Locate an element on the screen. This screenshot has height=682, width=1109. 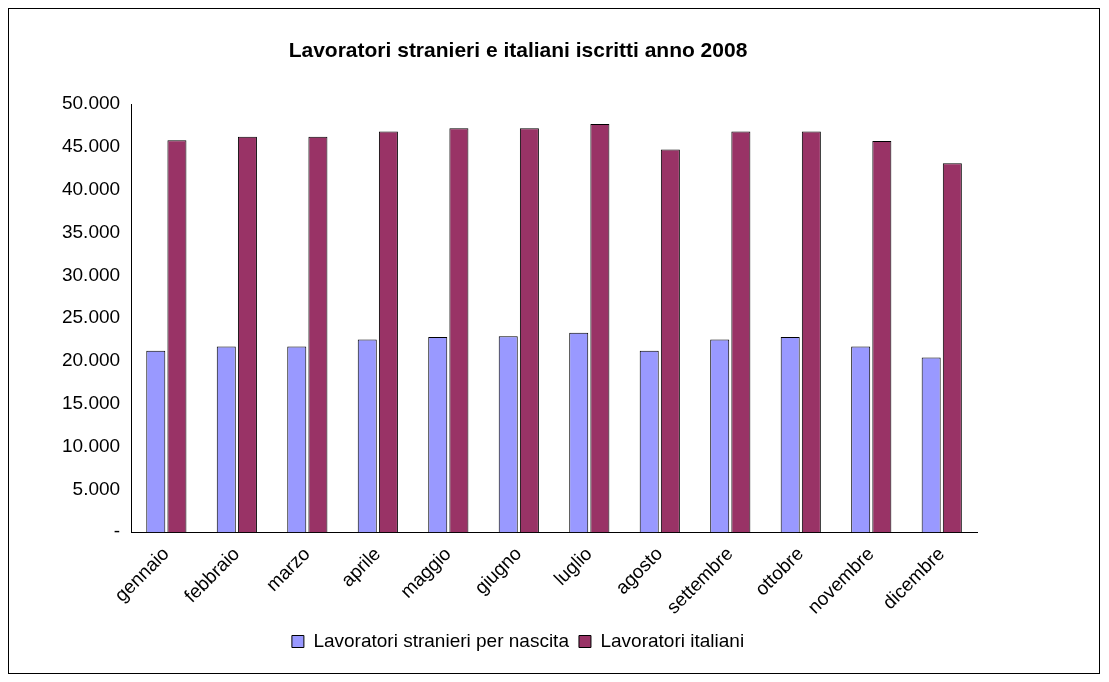
y-tick-label: 30.000 is located at coordinates (91, 274).